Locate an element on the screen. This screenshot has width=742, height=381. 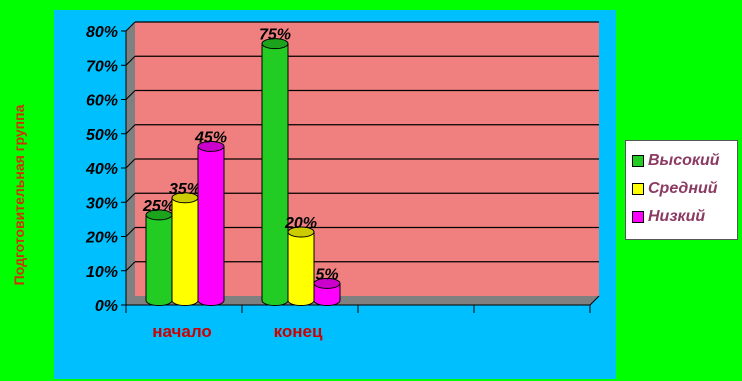
legend-item-medium: Средний is located at coordinates (684, 189).